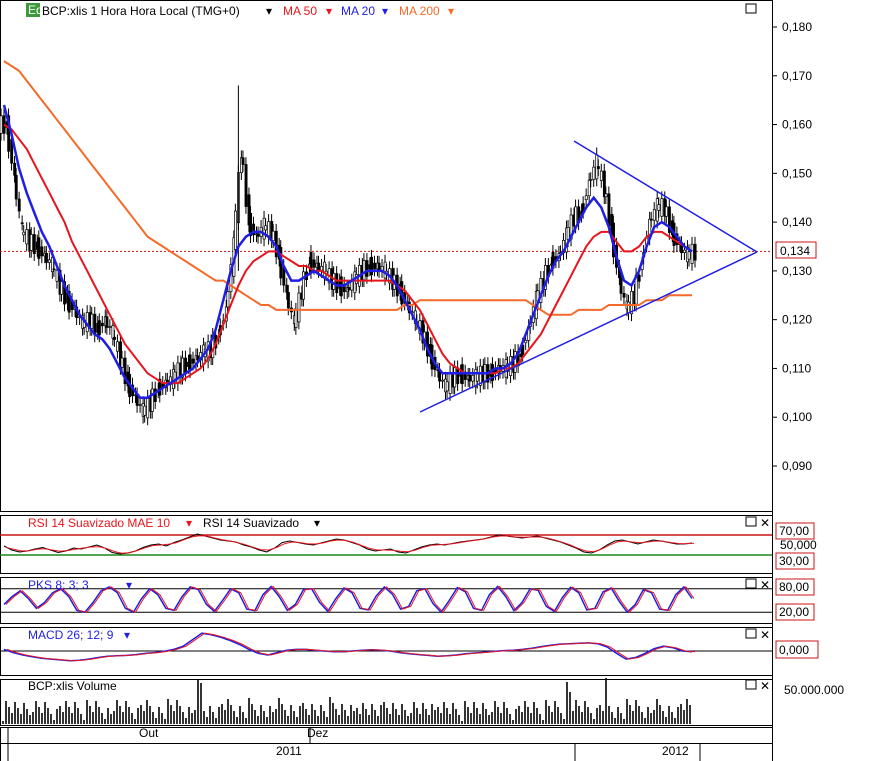 Image resolution: width=884 pixels, height=761 pixels. Describe the element at coordinates (419, 11) in the screenshot. I see `ma200-label: MA 200` at that location.